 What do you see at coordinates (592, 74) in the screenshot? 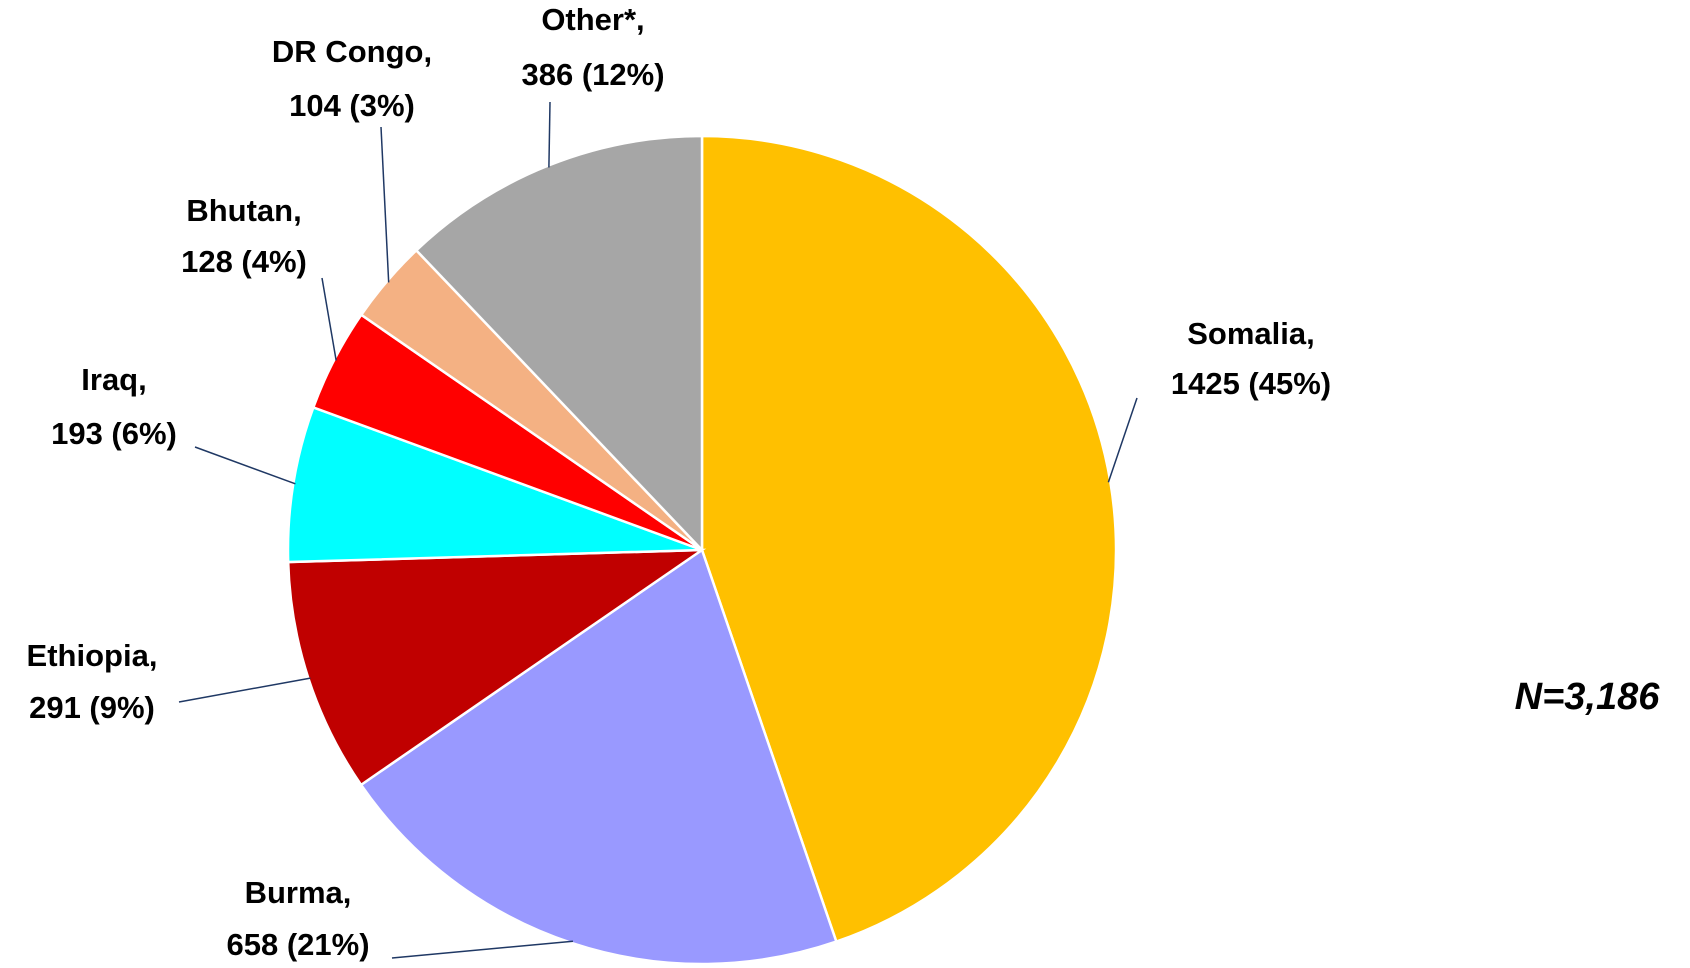
I see `slice-value-label: 386 (12%)` at bounding box center [592, 74].